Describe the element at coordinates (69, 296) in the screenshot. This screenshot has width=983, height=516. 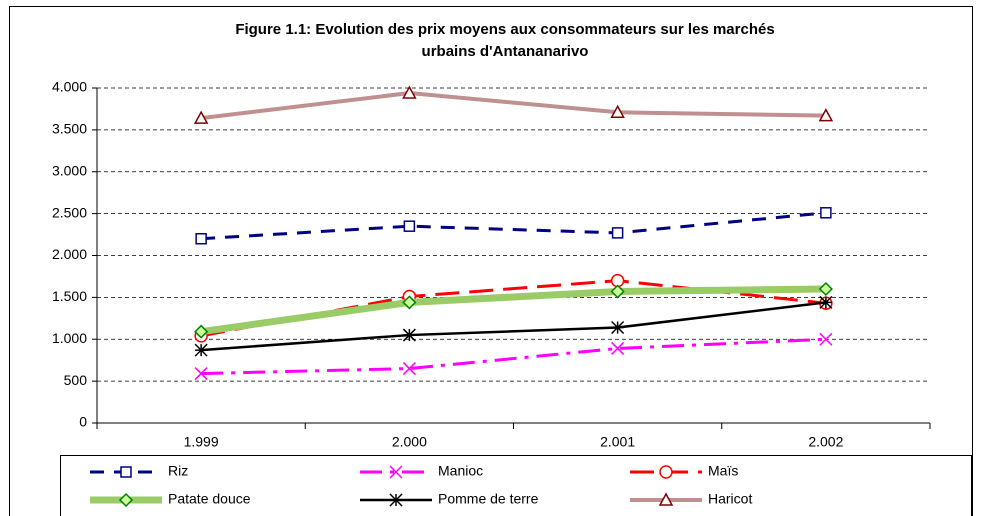
I see `y-tick-label: 1.500` at that location.